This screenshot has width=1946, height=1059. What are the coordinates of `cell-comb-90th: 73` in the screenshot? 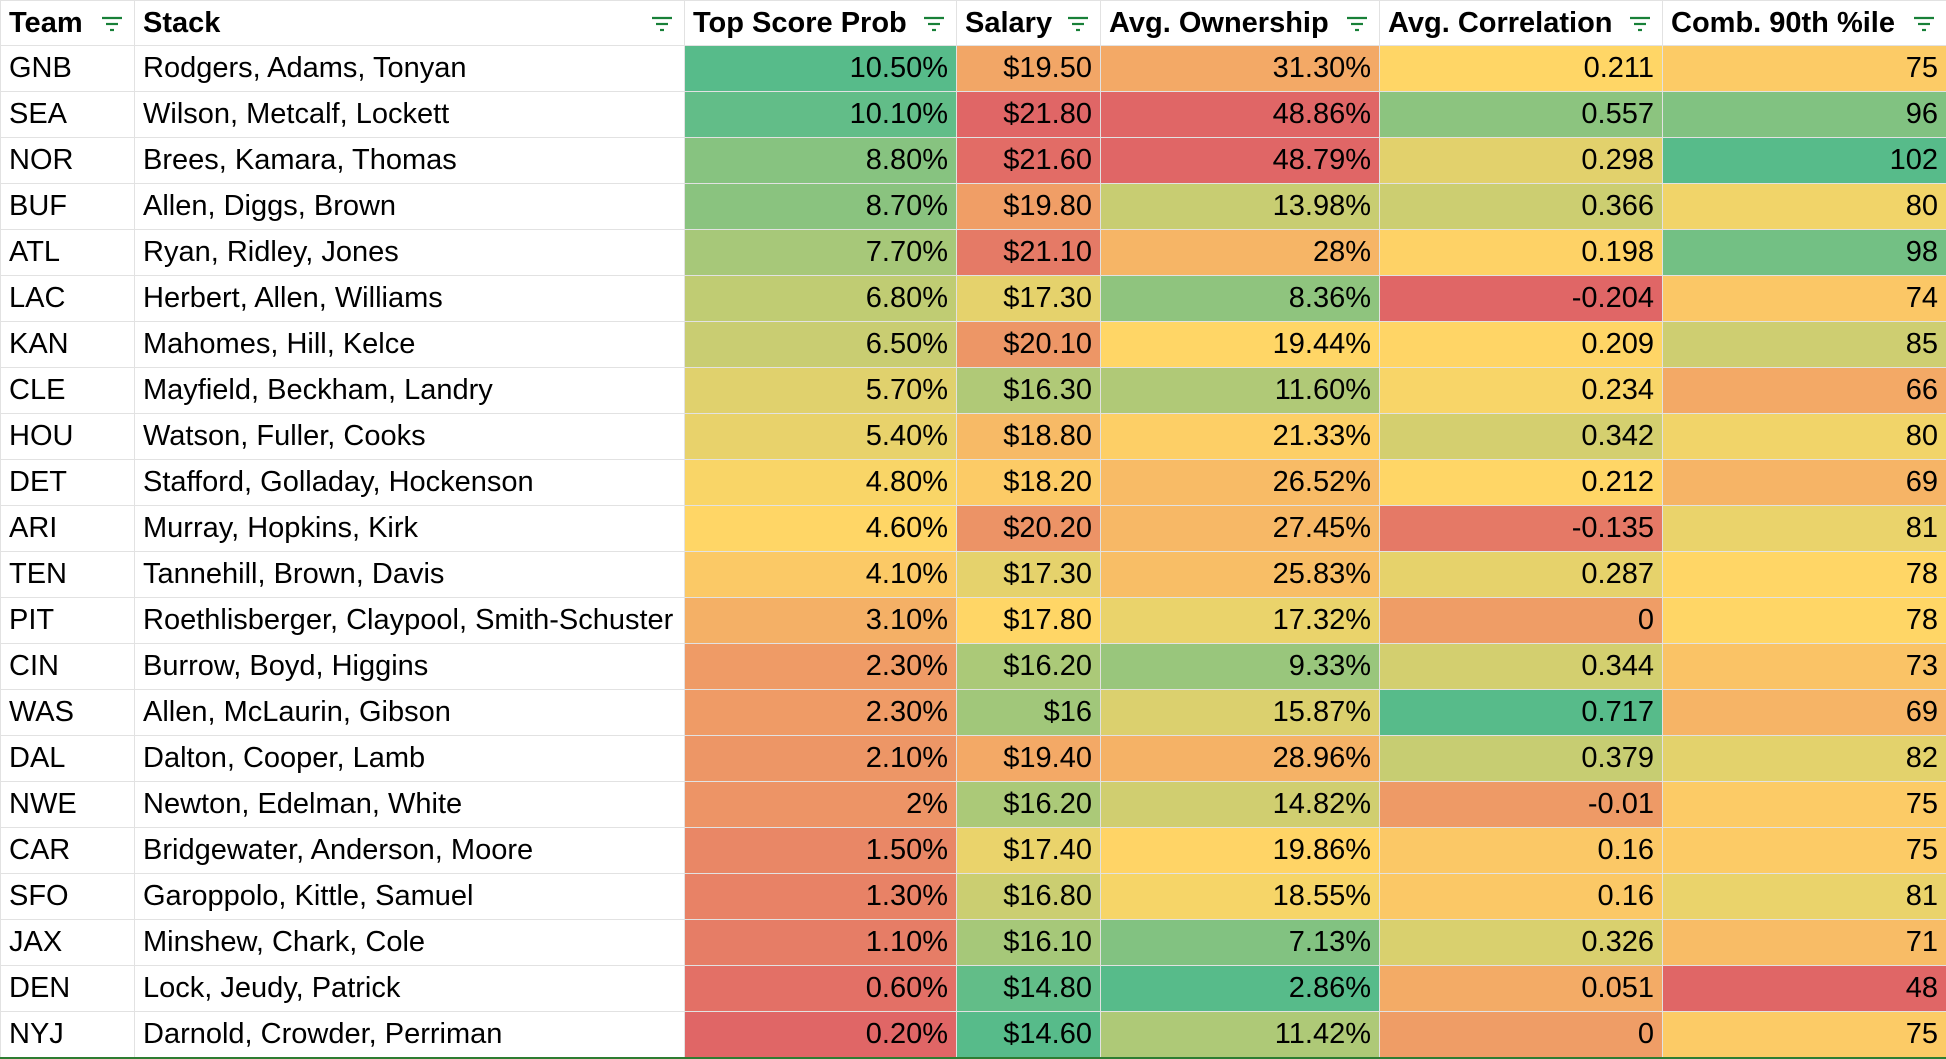 It's located at (1804, 667).